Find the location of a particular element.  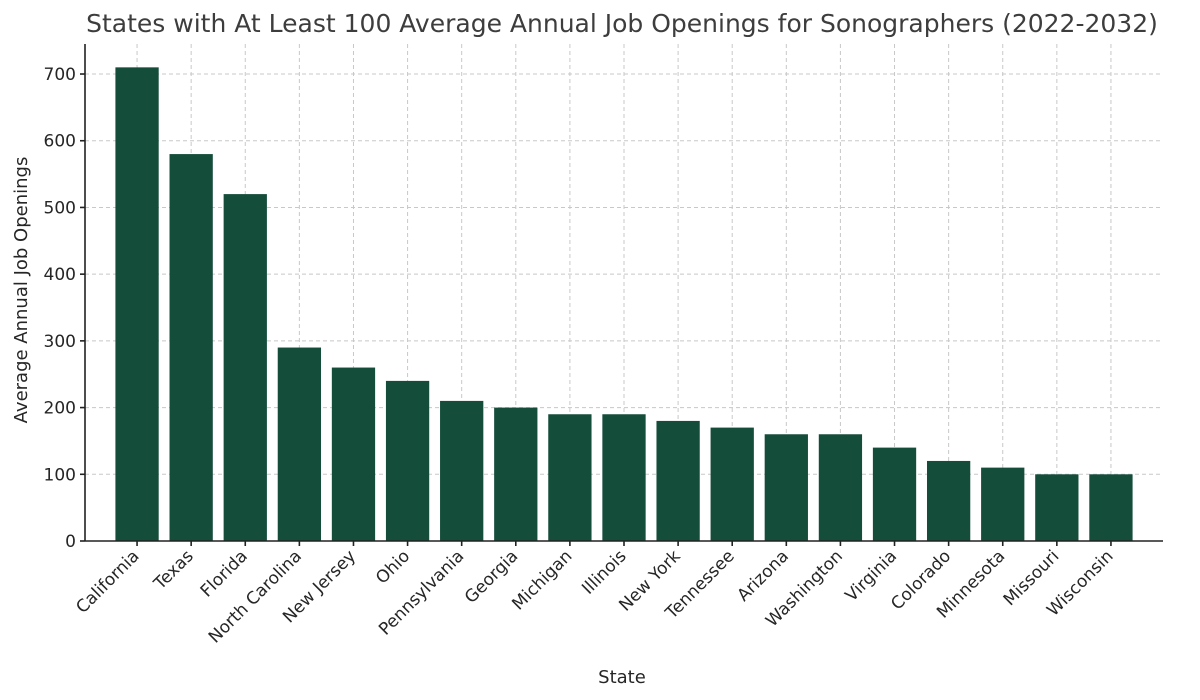

bar-ohio is located at coordinates (407, 460).